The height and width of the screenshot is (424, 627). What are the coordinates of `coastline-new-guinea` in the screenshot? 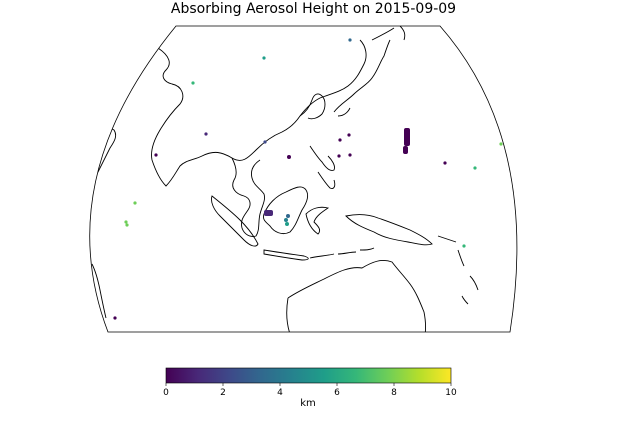 It's located at (389, 230).